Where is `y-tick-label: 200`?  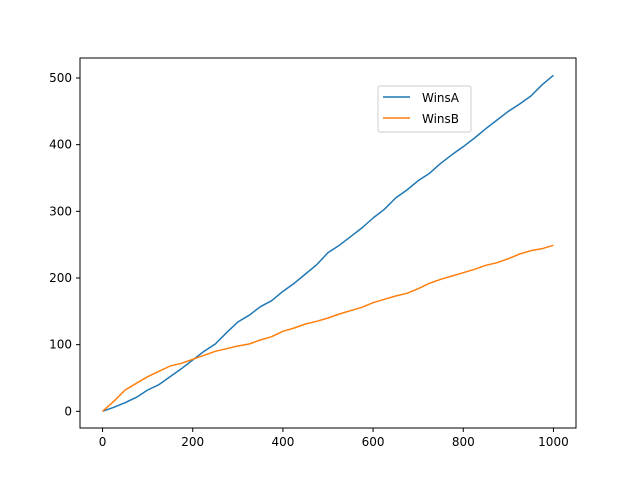 y-tick-label: 200 is located at coordinates (60, 278).